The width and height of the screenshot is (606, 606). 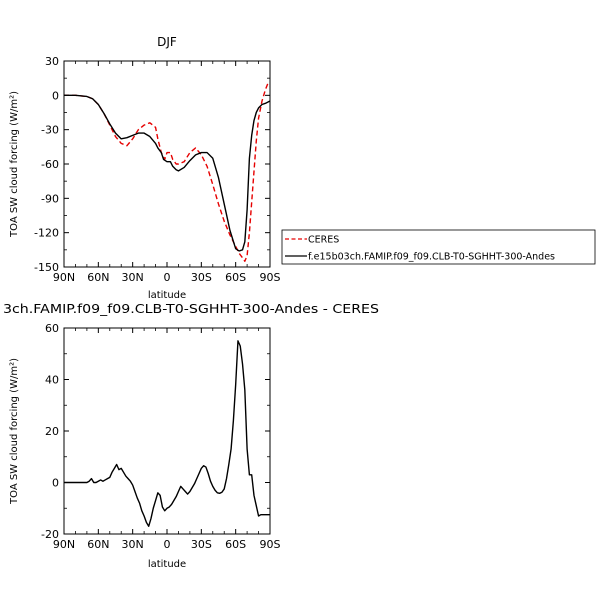 I want to click on top-x-axis-label: latitude, so click(x=167, y=295).